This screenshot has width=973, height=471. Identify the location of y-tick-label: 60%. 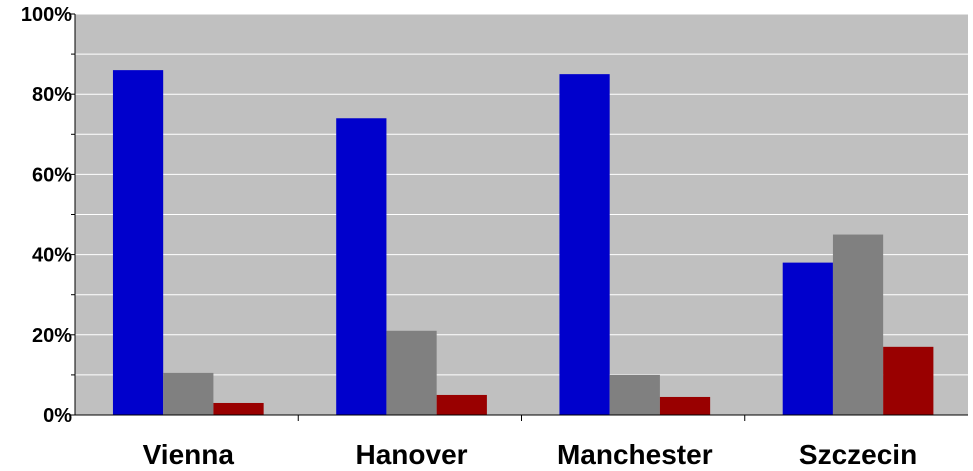
(52, 175).